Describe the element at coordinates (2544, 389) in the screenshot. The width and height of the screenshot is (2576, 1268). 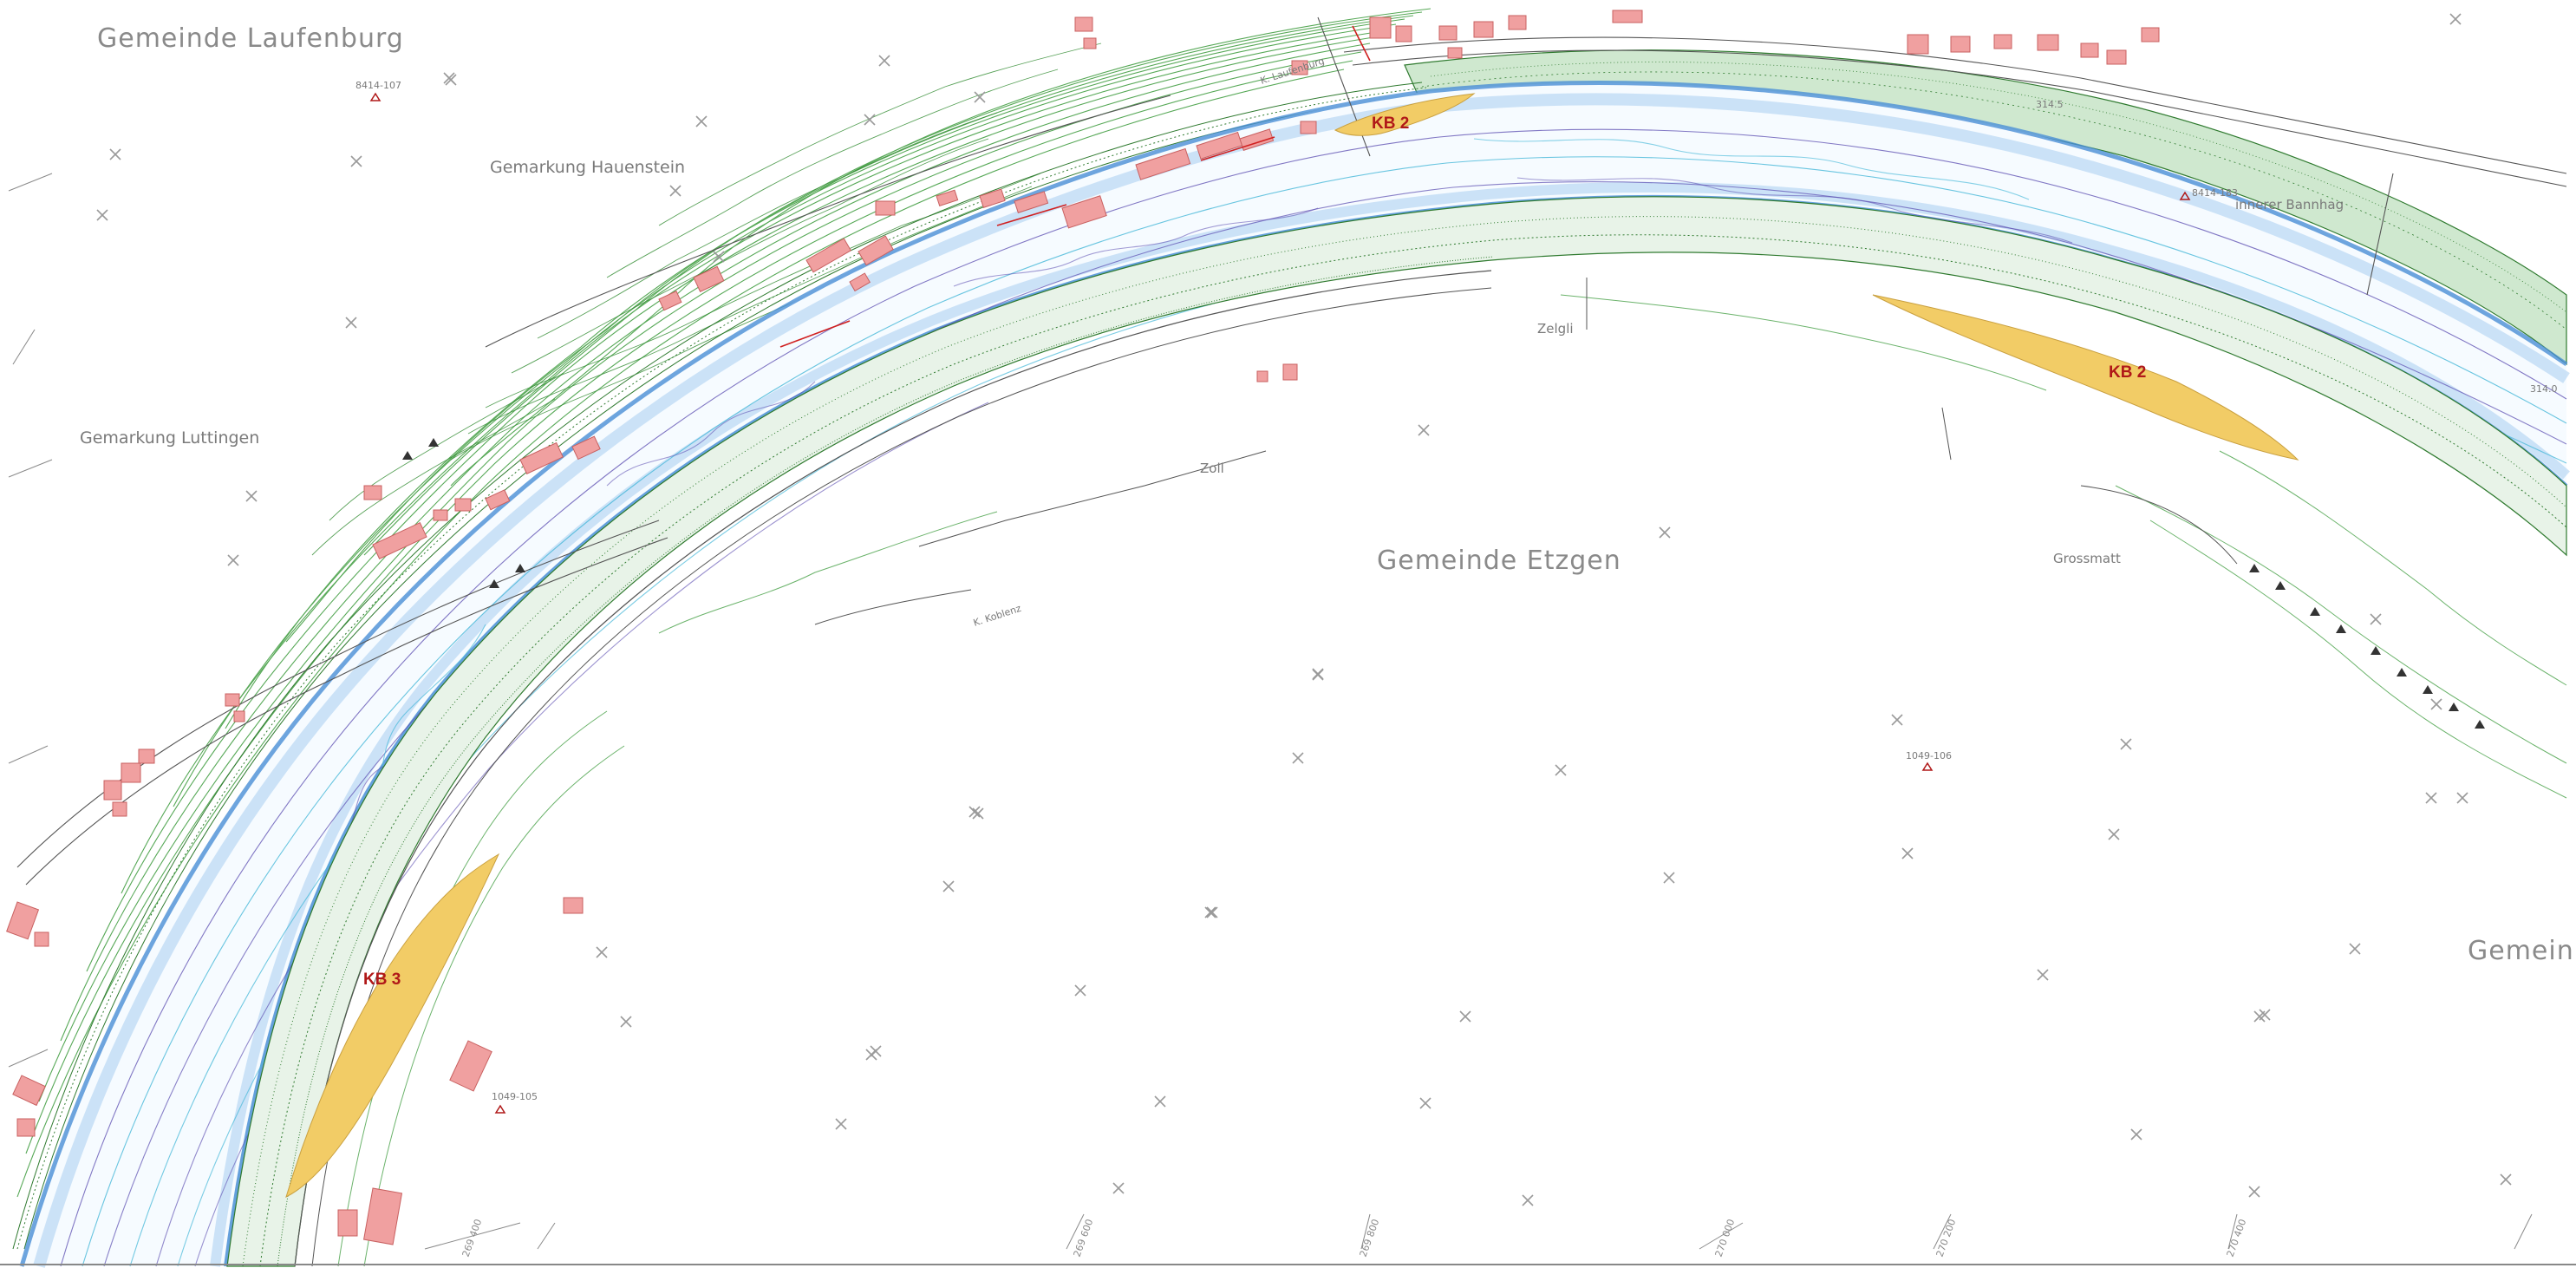
I see `label-elev-314-0: 314.0` at that location.